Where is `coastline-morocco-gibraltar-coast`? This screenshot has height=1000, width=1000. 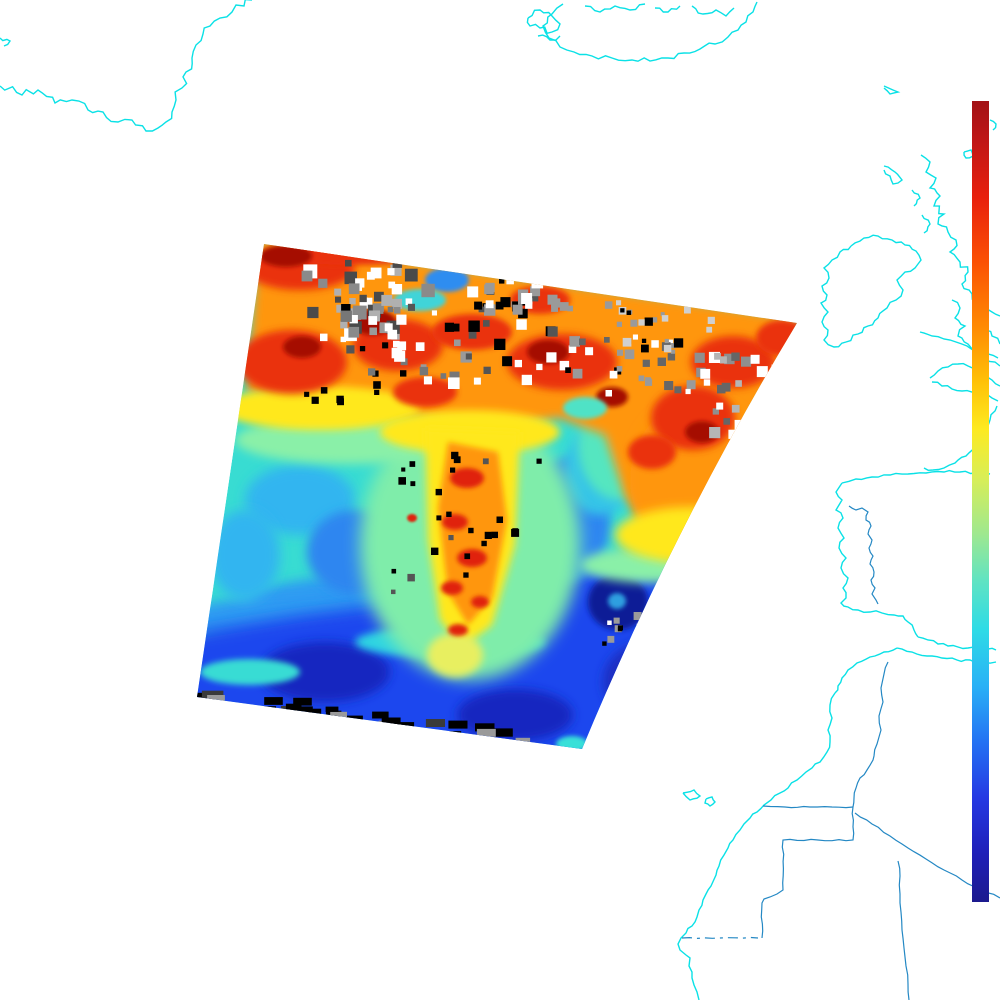
coastline-morocco-gibraltar-coast is located at coordinates (866, 670).